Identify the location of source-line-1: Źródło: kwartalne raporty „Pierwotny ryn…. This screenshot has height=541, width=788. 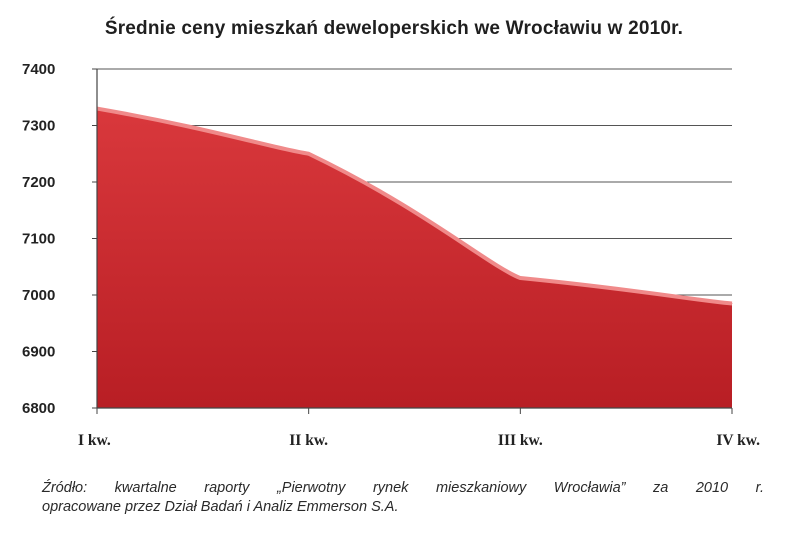
(403, 488).